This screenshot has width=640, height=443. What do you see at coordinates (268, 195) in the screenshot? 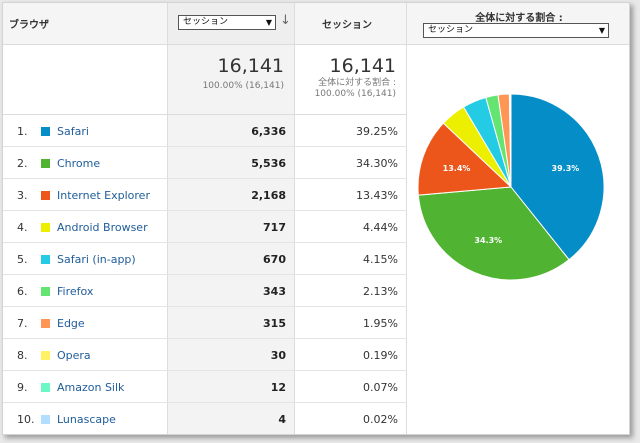
I see `metric-value: 2,168` at bounding box center [268, 195].